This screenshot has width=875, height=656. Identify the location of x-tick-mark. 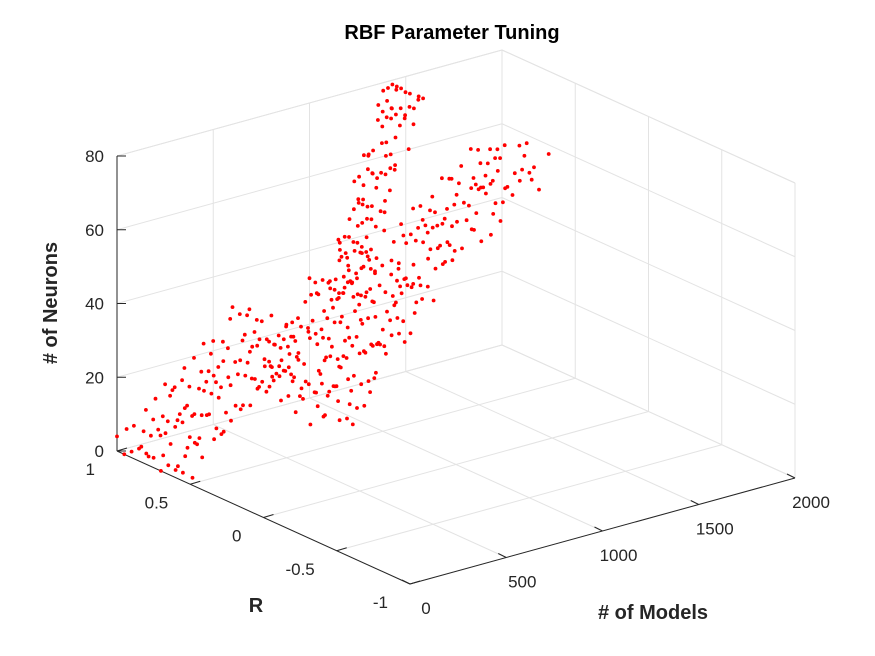
(694, 502).